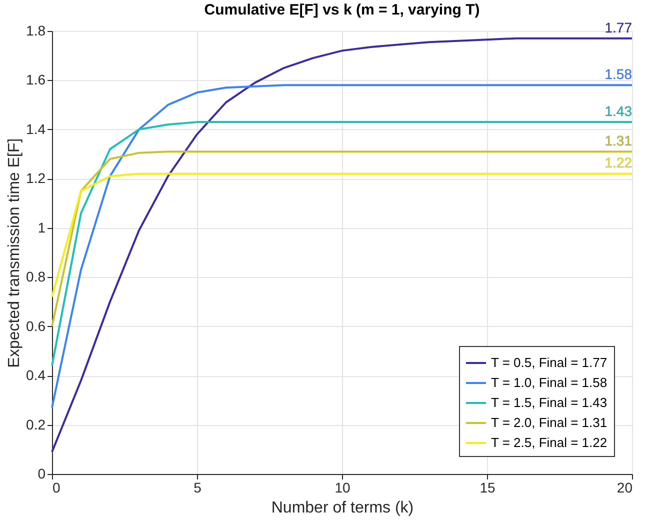 Image resolution: width=651 pixels, height=523 pixels. I want to click on x-tick-label: 20, so click(624, 488).